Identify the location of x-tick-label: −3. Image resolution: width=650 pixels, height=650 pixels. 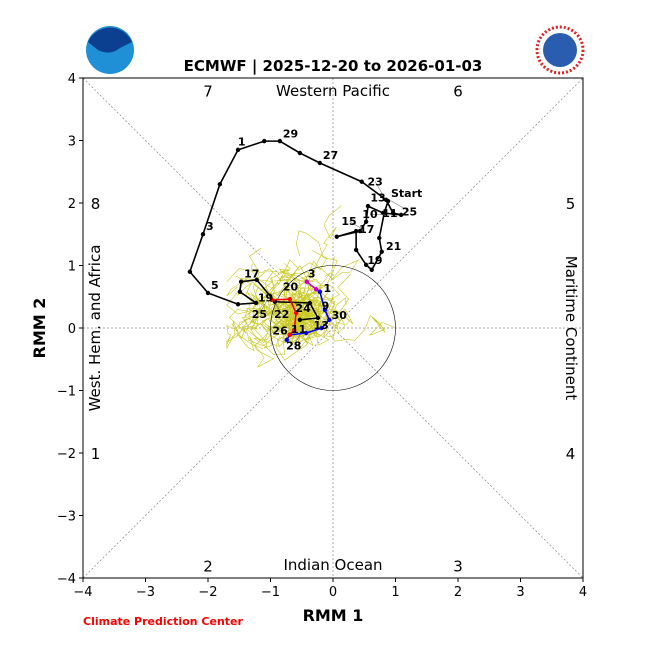
(145, 592).